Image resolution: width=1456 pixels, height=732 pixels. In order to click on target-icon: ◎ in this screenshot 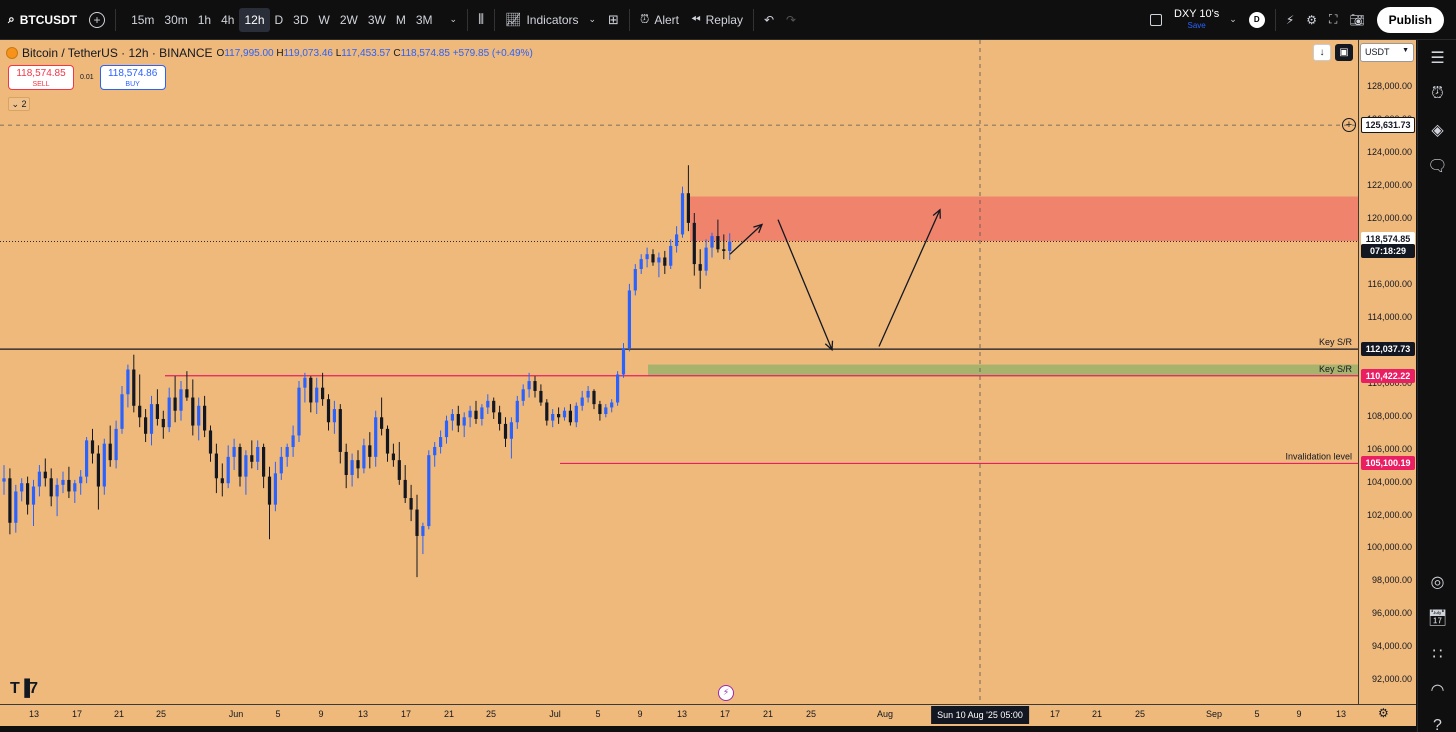, I will do `click(1437, 582)`.